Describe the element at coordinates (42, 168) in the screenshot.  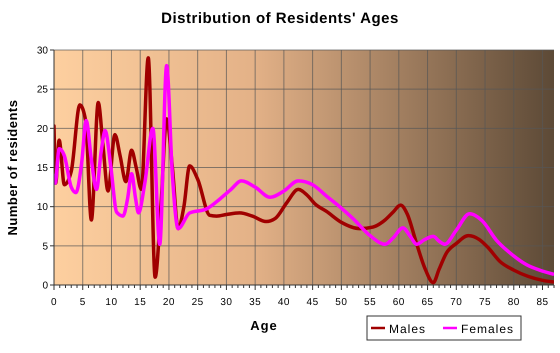
I see `y-tick-label: 15` at that location.